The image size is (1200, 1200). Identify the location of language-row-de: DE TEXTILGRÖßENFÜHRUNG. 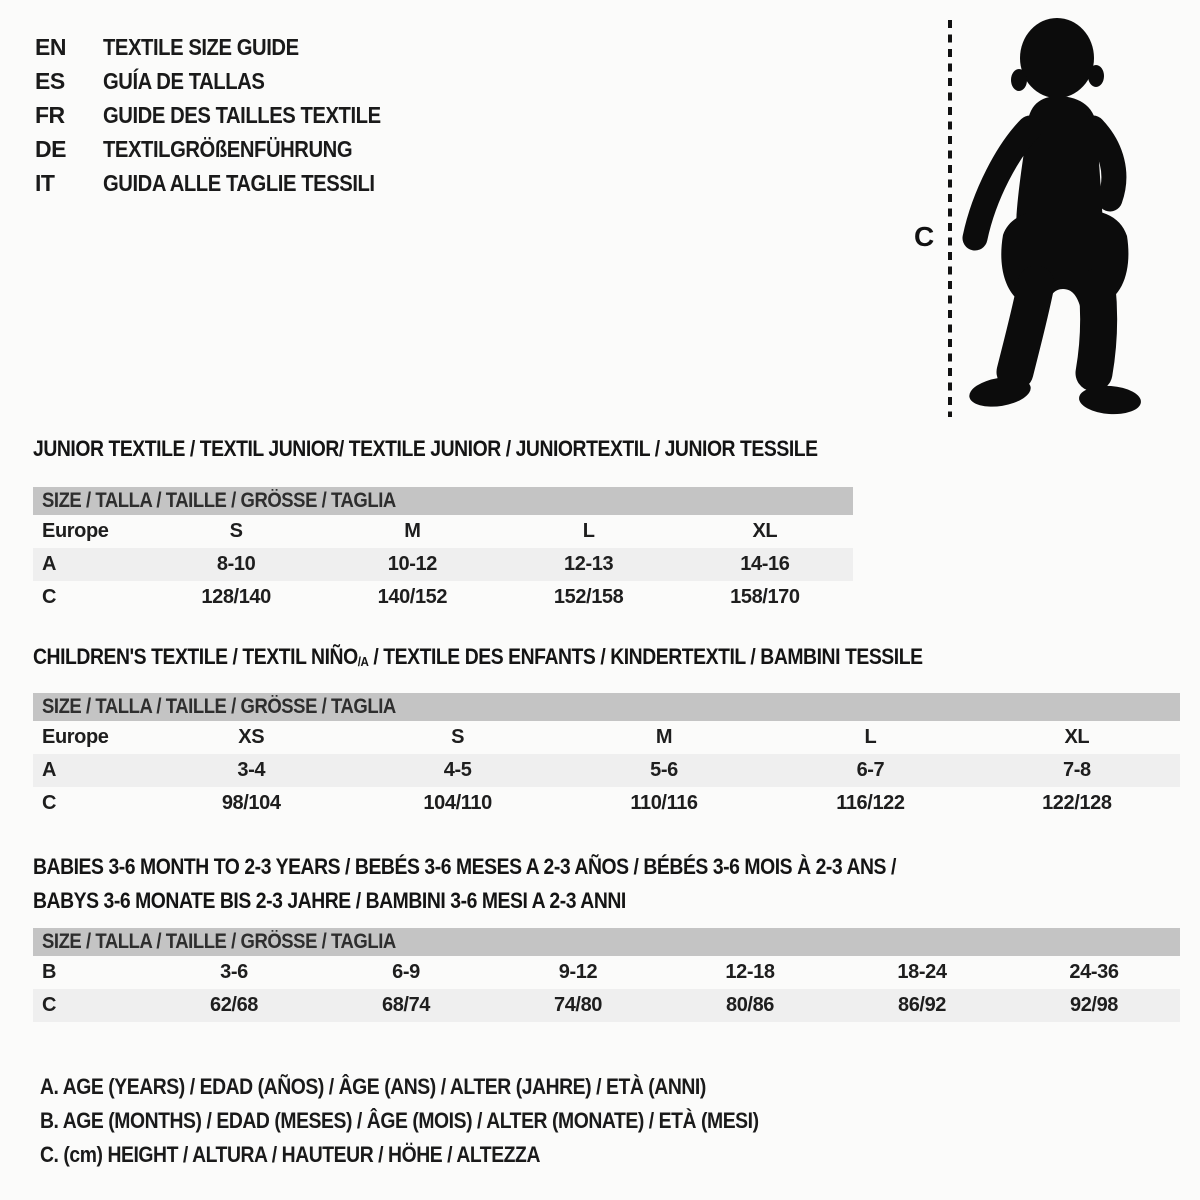
(227, 149).